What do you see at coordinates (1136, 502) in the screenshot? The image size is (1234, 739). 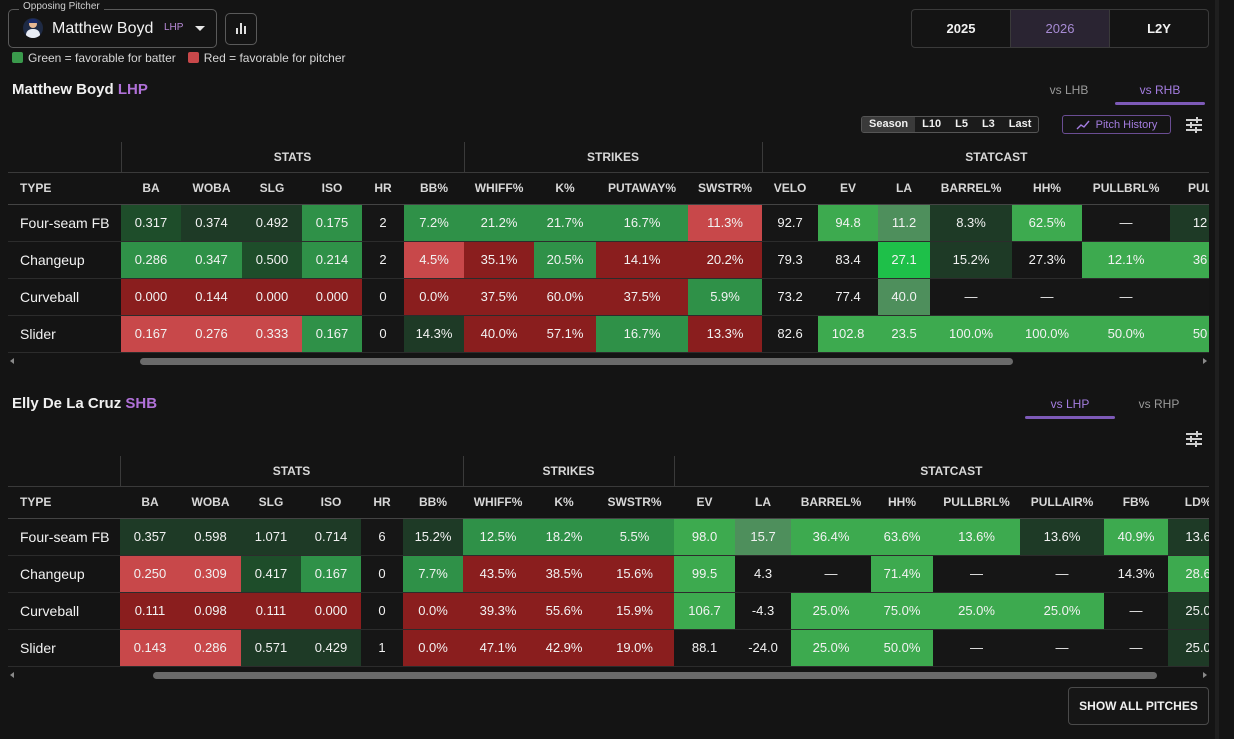 I see `column-header: FB%` at bounding box center [1136, 502].